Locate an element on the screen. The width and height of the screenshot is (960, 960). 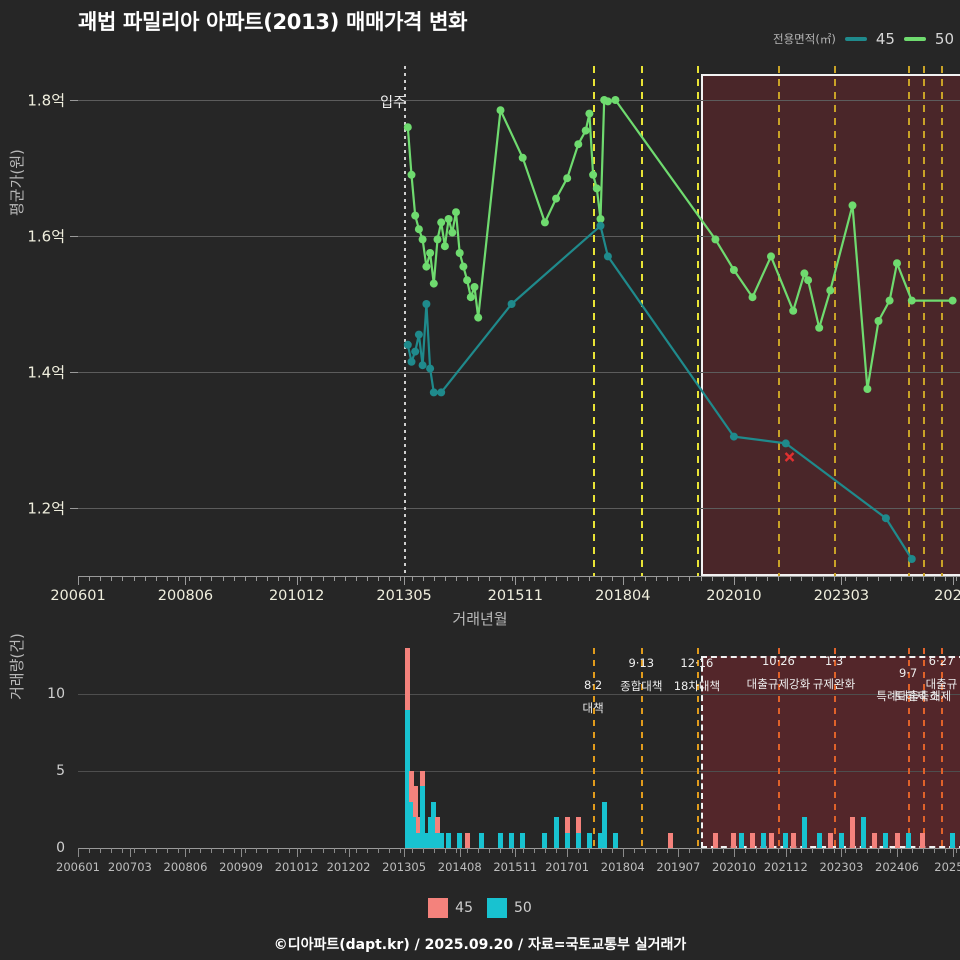
legend-label-vol-45: 45 is located at coordinates (464, 908).